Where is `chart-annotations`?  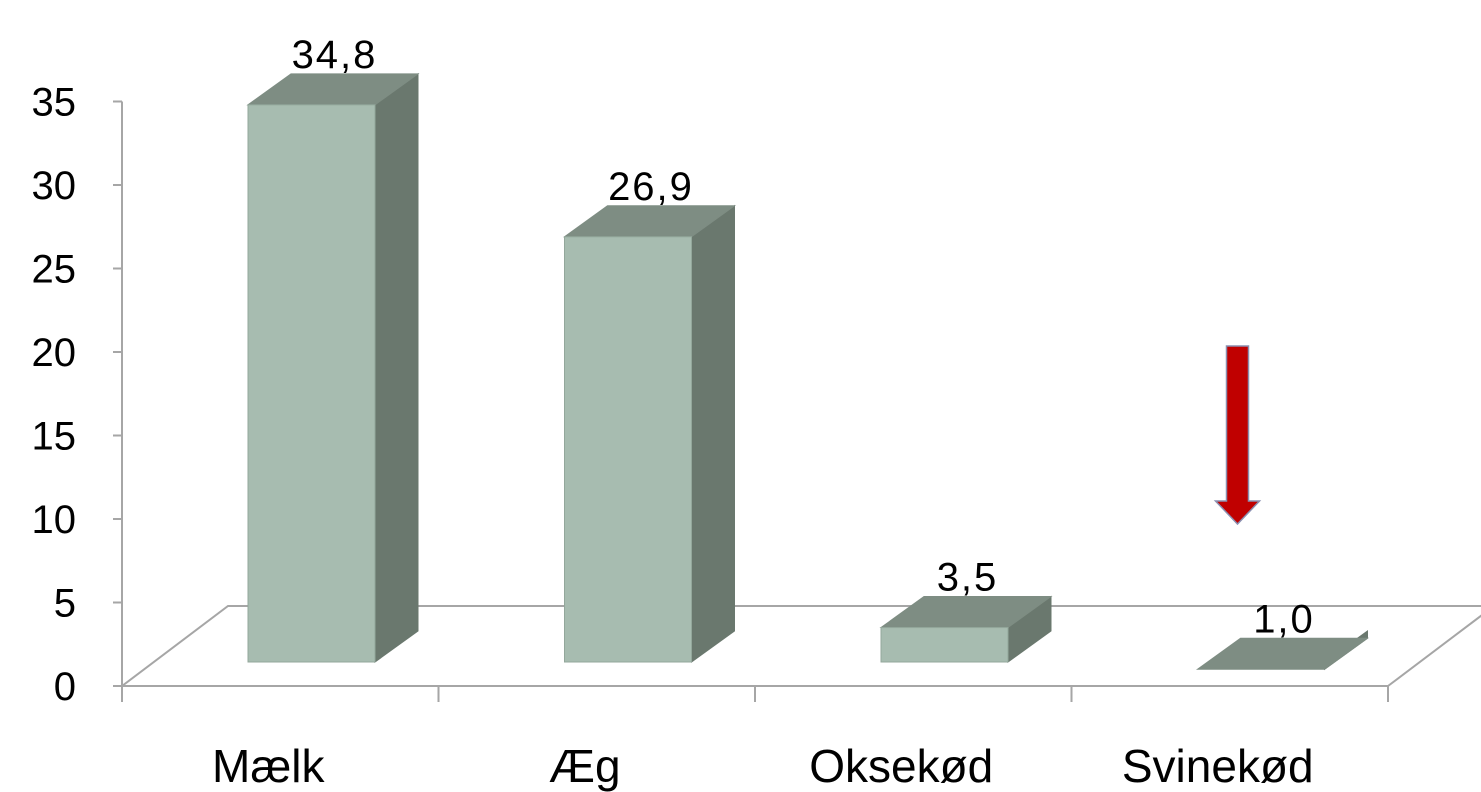 chart-annotations is located at coordinates (1237, 435).